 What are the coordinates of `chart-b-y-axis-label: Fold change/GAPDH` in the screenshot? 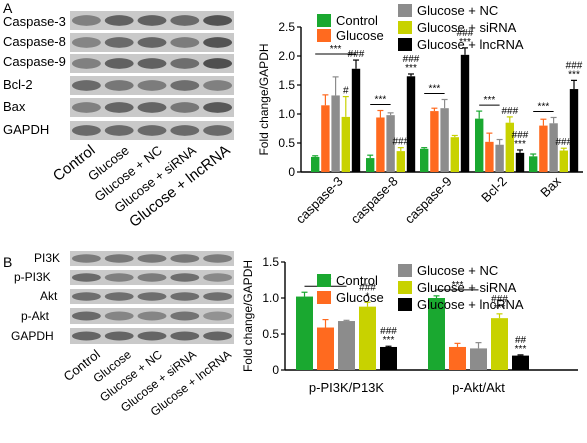 It's located at (248, 316).